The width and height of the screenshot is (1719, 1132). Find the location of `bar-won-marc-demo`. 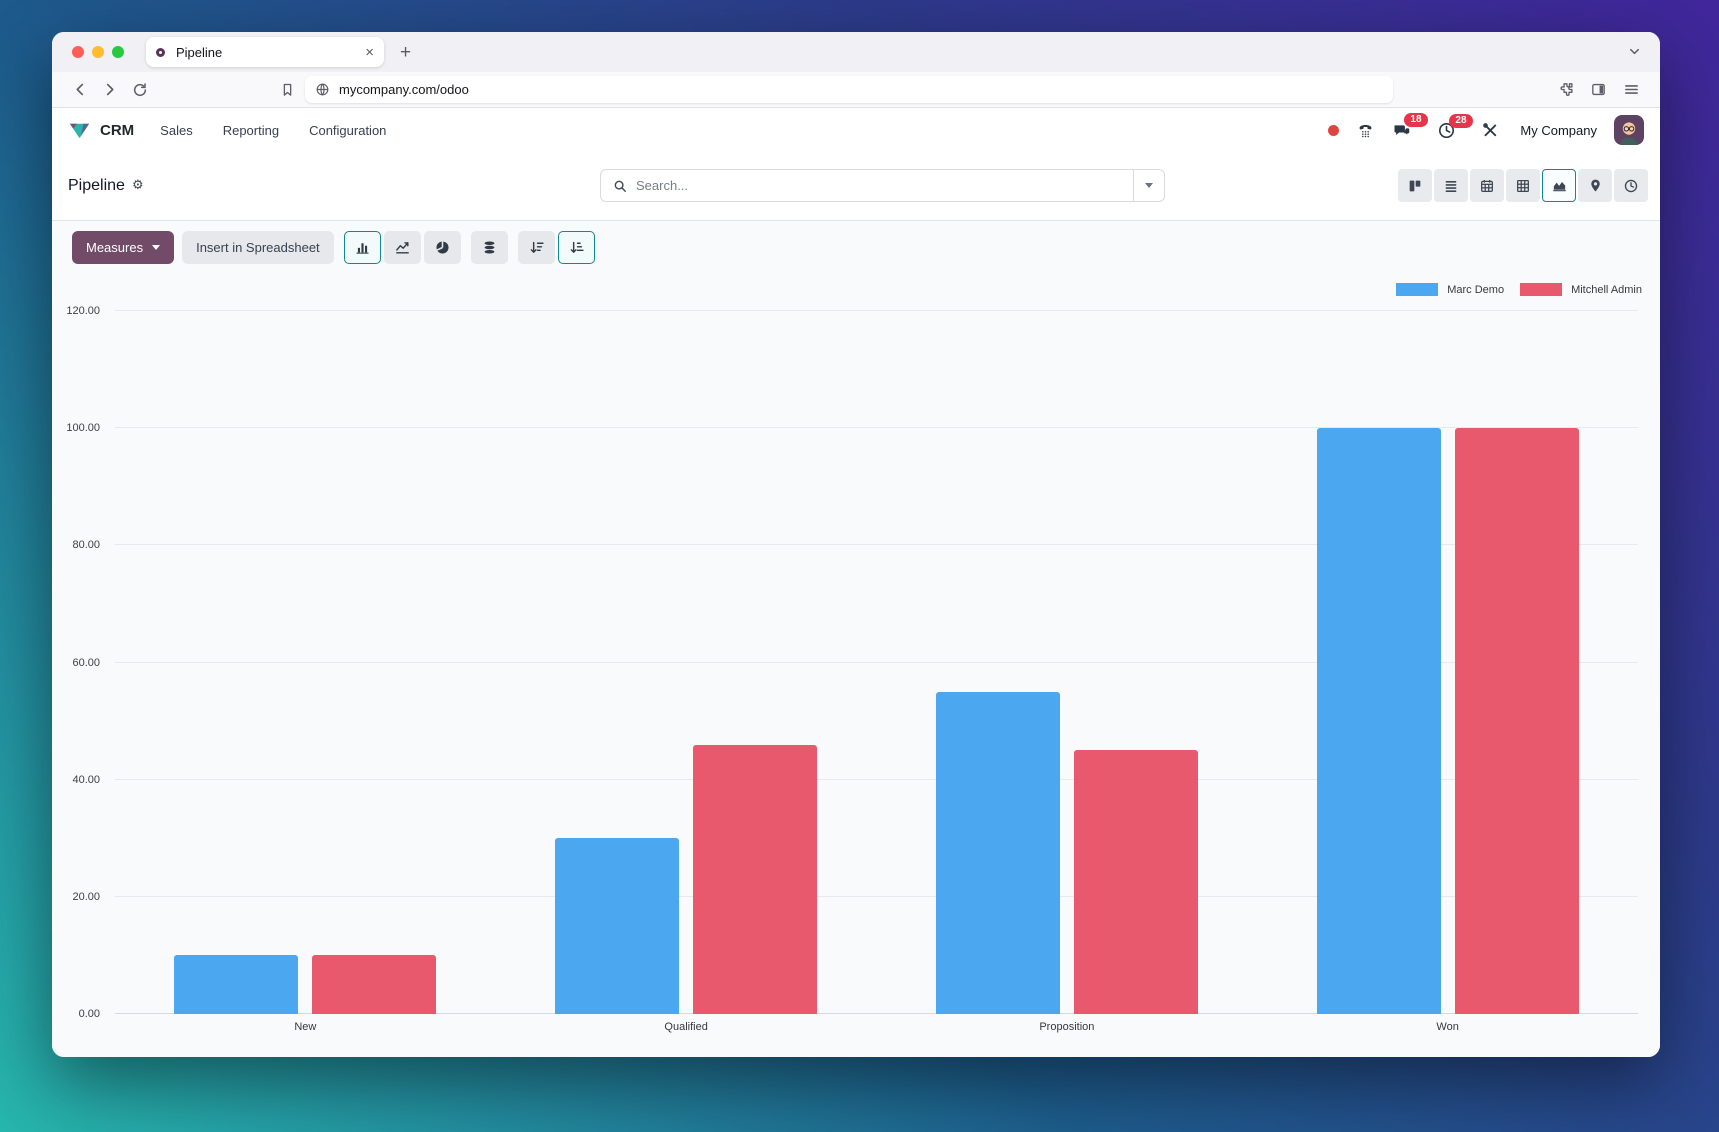

bar-won-marc-demo is located at coordinates (1378, 721).